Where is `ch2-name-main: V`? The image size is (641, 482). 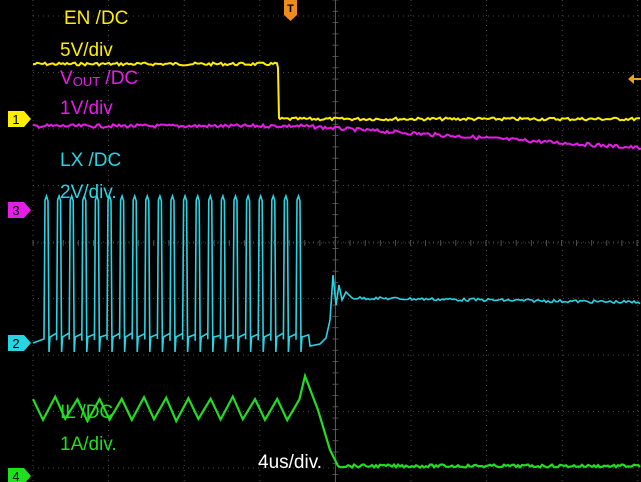
ch2-name-main: V is located at coordinates (66, 78).